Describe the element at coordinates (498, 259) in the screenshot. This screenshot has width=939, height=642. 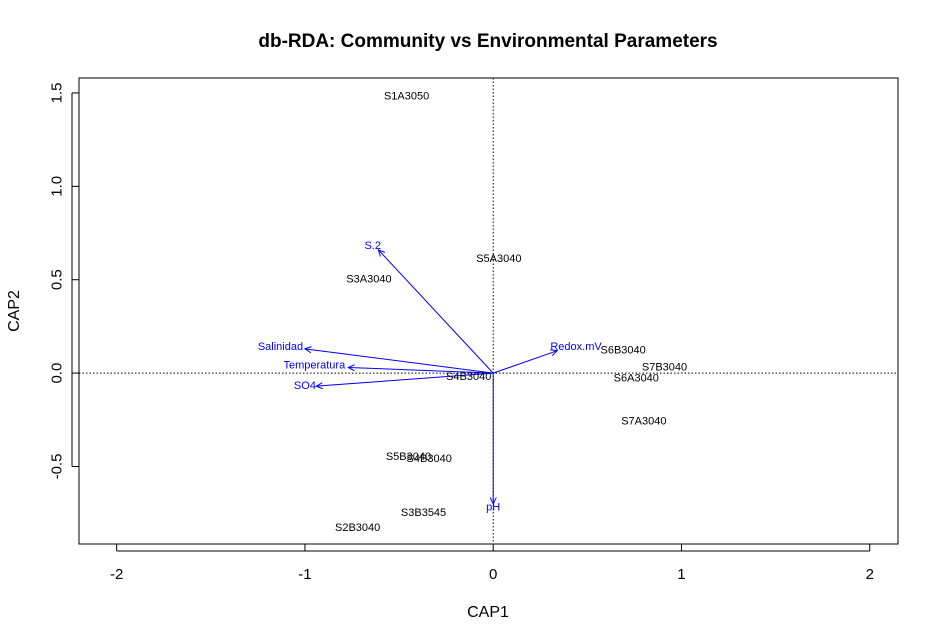
I see `site-label: S5A3040` at that location.